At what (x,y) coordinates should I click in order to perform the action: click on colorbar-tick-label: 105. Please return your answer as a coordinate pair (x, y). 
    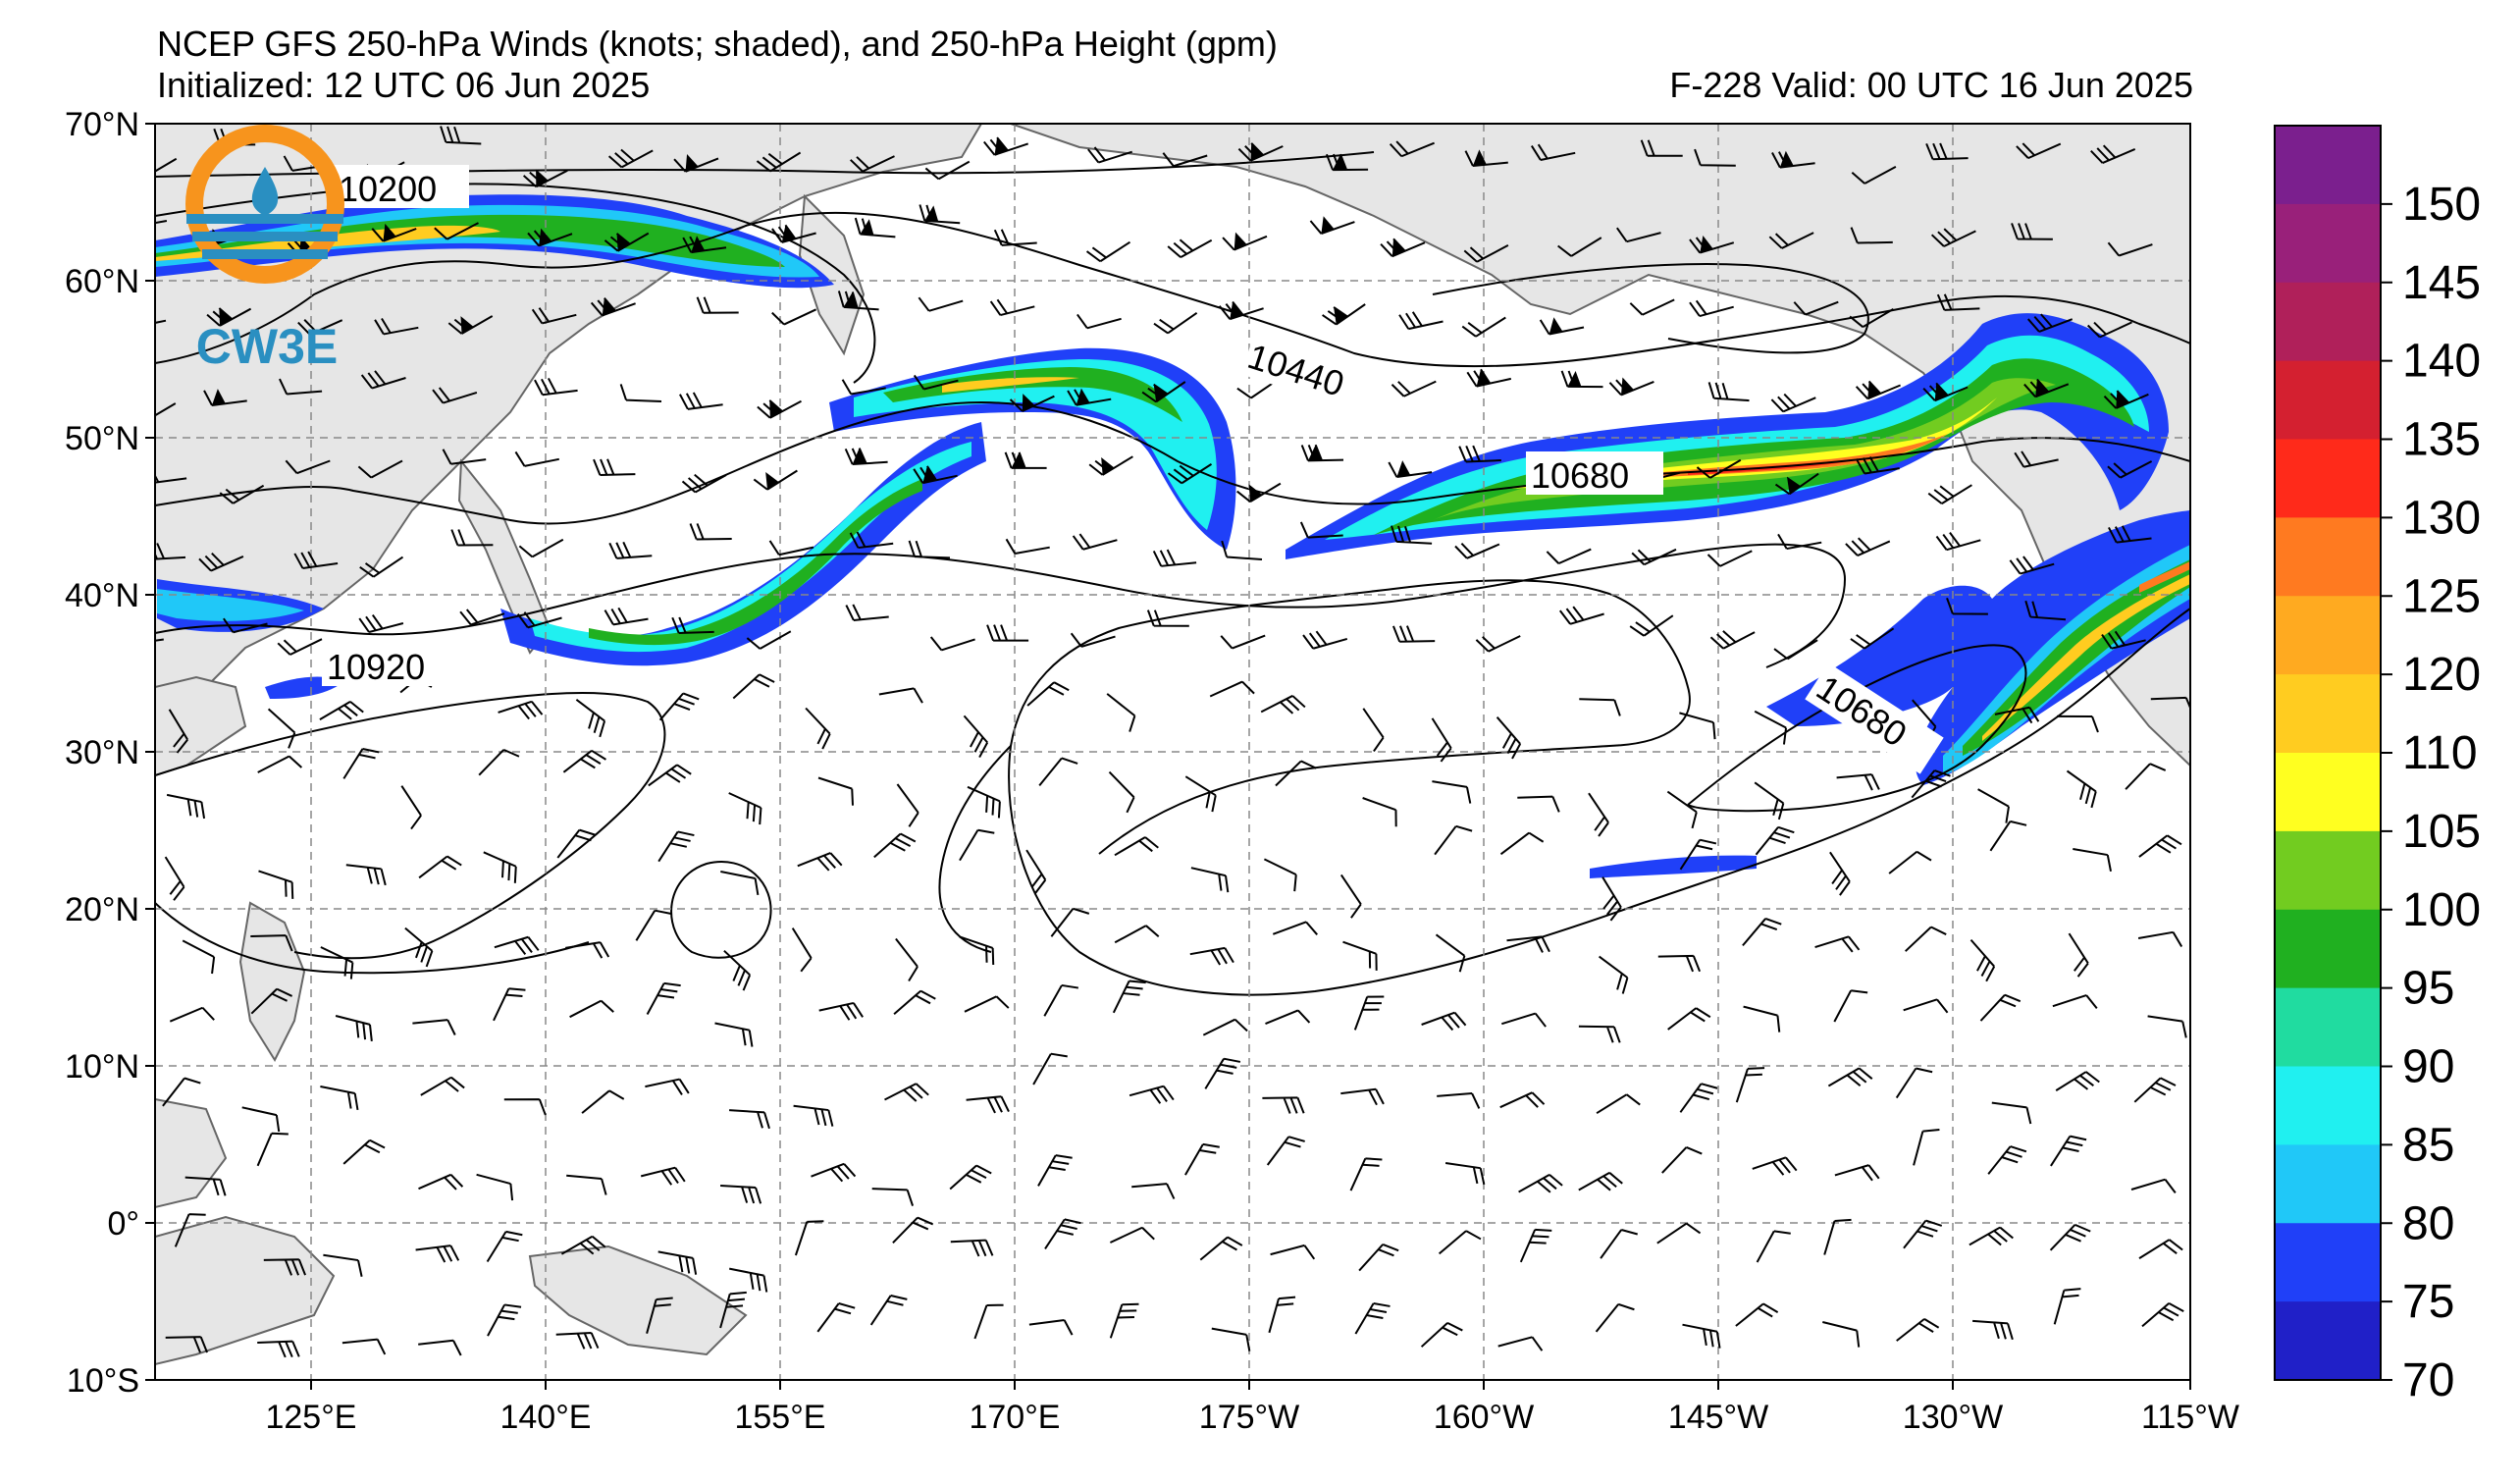
    Looking at the image, I should click on (2441, 832).